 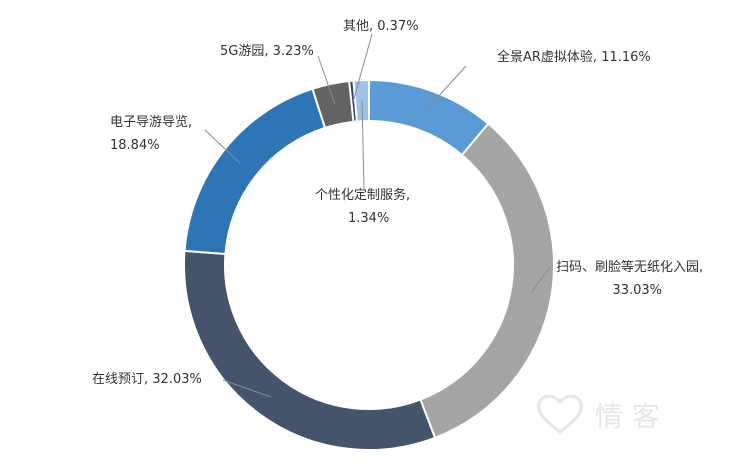 I want to click on data-label-value: 18.84%, so click(x=135, y=145).